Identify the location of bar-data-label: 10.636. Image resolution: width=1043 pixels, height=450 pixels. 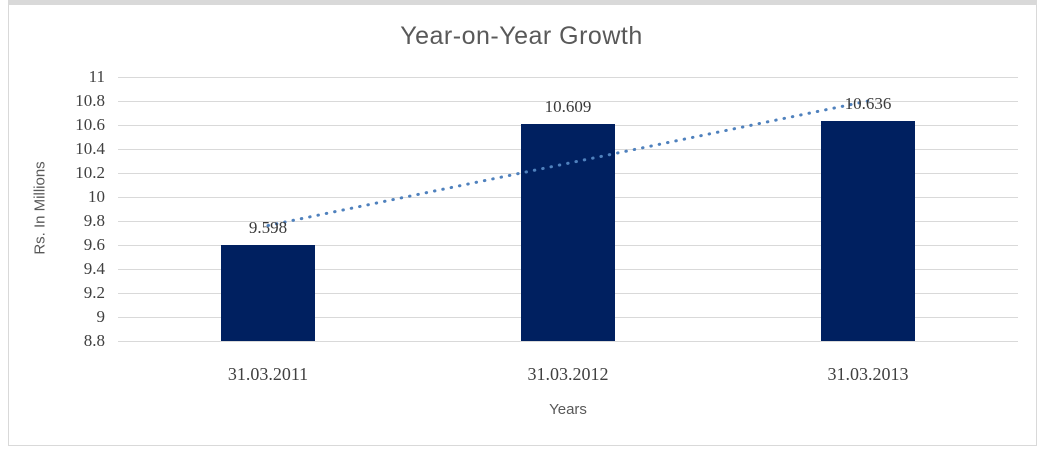
(868, 103).